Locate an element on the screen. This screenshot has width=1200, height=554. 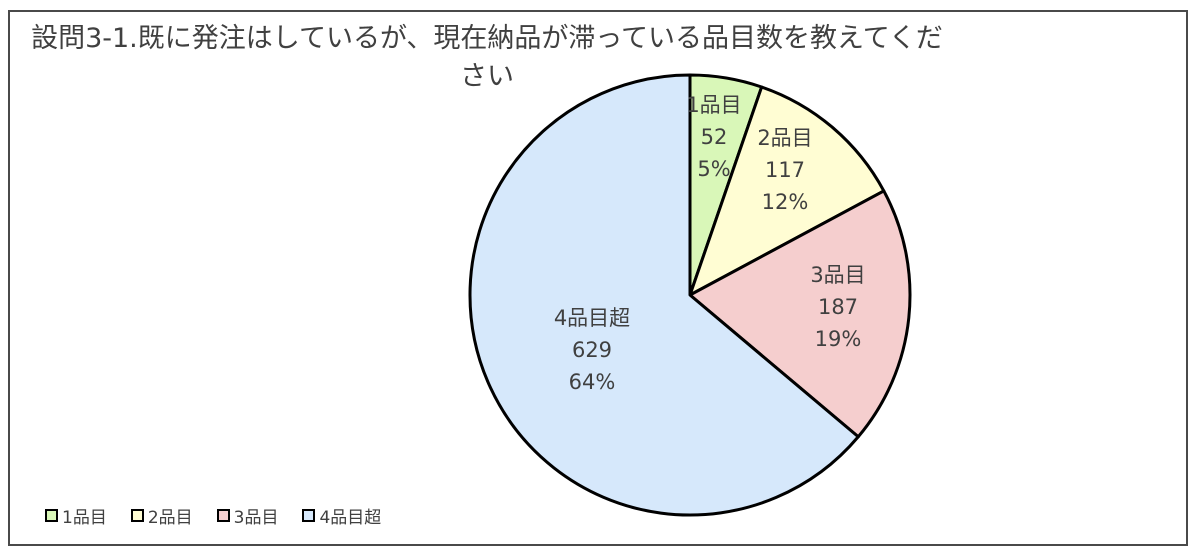
data-label-percent-3: 19% is located at coordinates (838, 339).